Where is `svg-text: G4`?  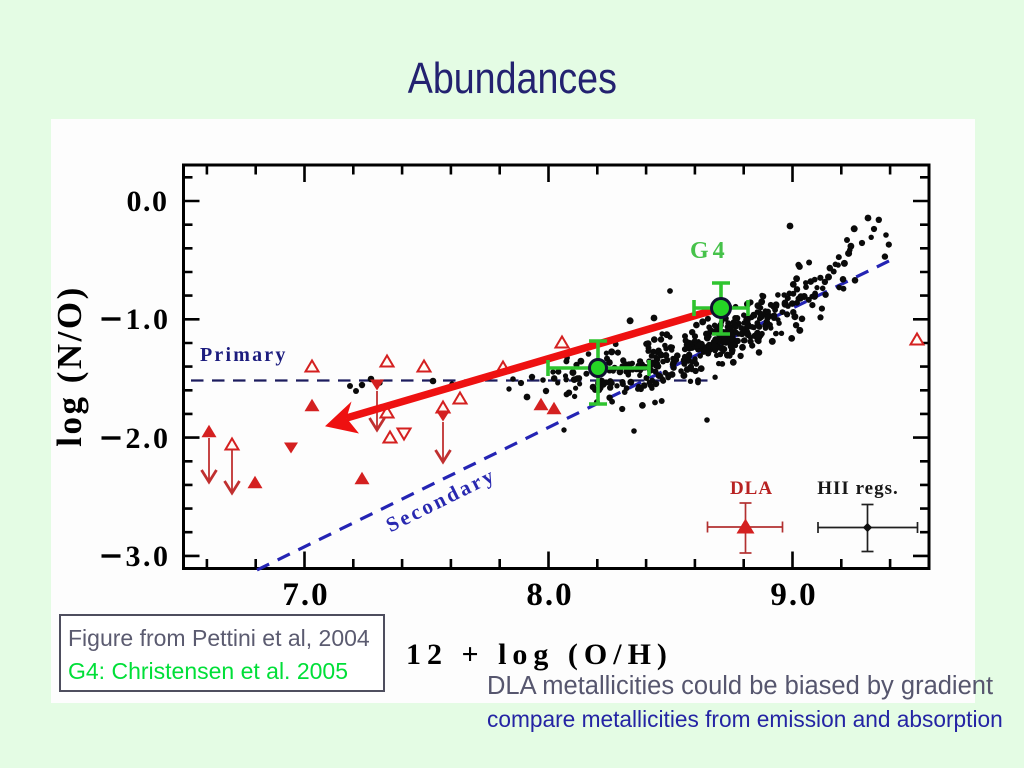 svg-text: G4 is located at coordinates (709, 251).